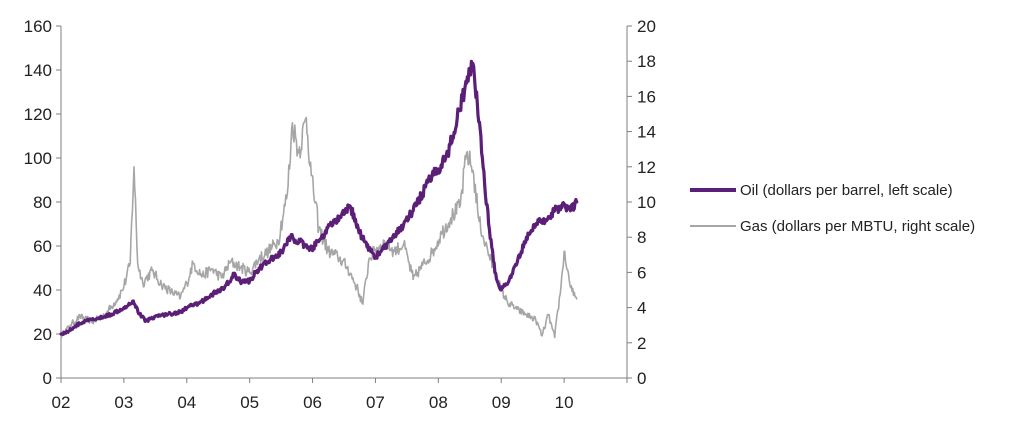  What do you see at coordinates (186, 402) in the screenshot?
I see `x-tick-label: 04` at bounding box center [186, 402].